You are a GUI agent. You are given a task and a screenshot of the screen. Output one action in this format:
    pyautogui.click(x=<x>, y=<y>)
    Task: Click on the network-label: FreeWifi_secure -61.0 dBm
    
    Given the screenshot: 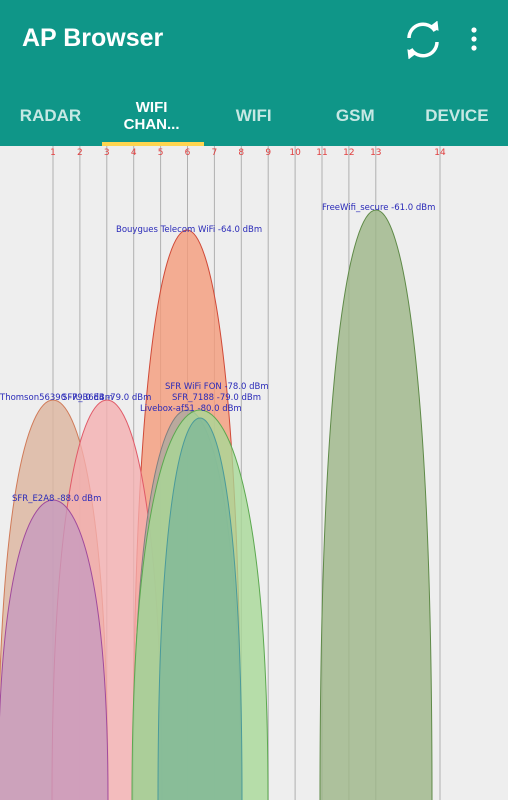 What is the action you would take?
    pyautogui.click(x=378, y=208)
    